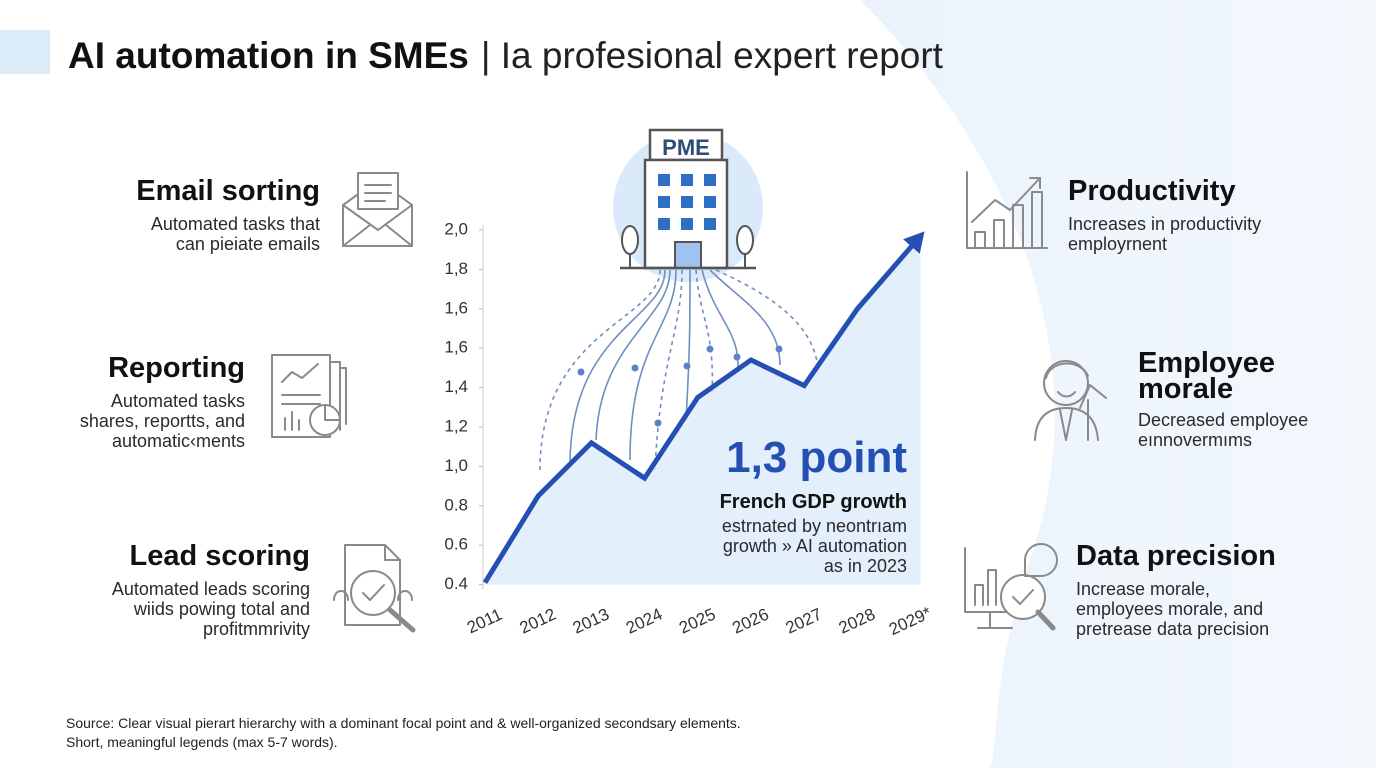 This screenshot has width=1376, height=768. I want to click on flow-dots, so click(680, 386).